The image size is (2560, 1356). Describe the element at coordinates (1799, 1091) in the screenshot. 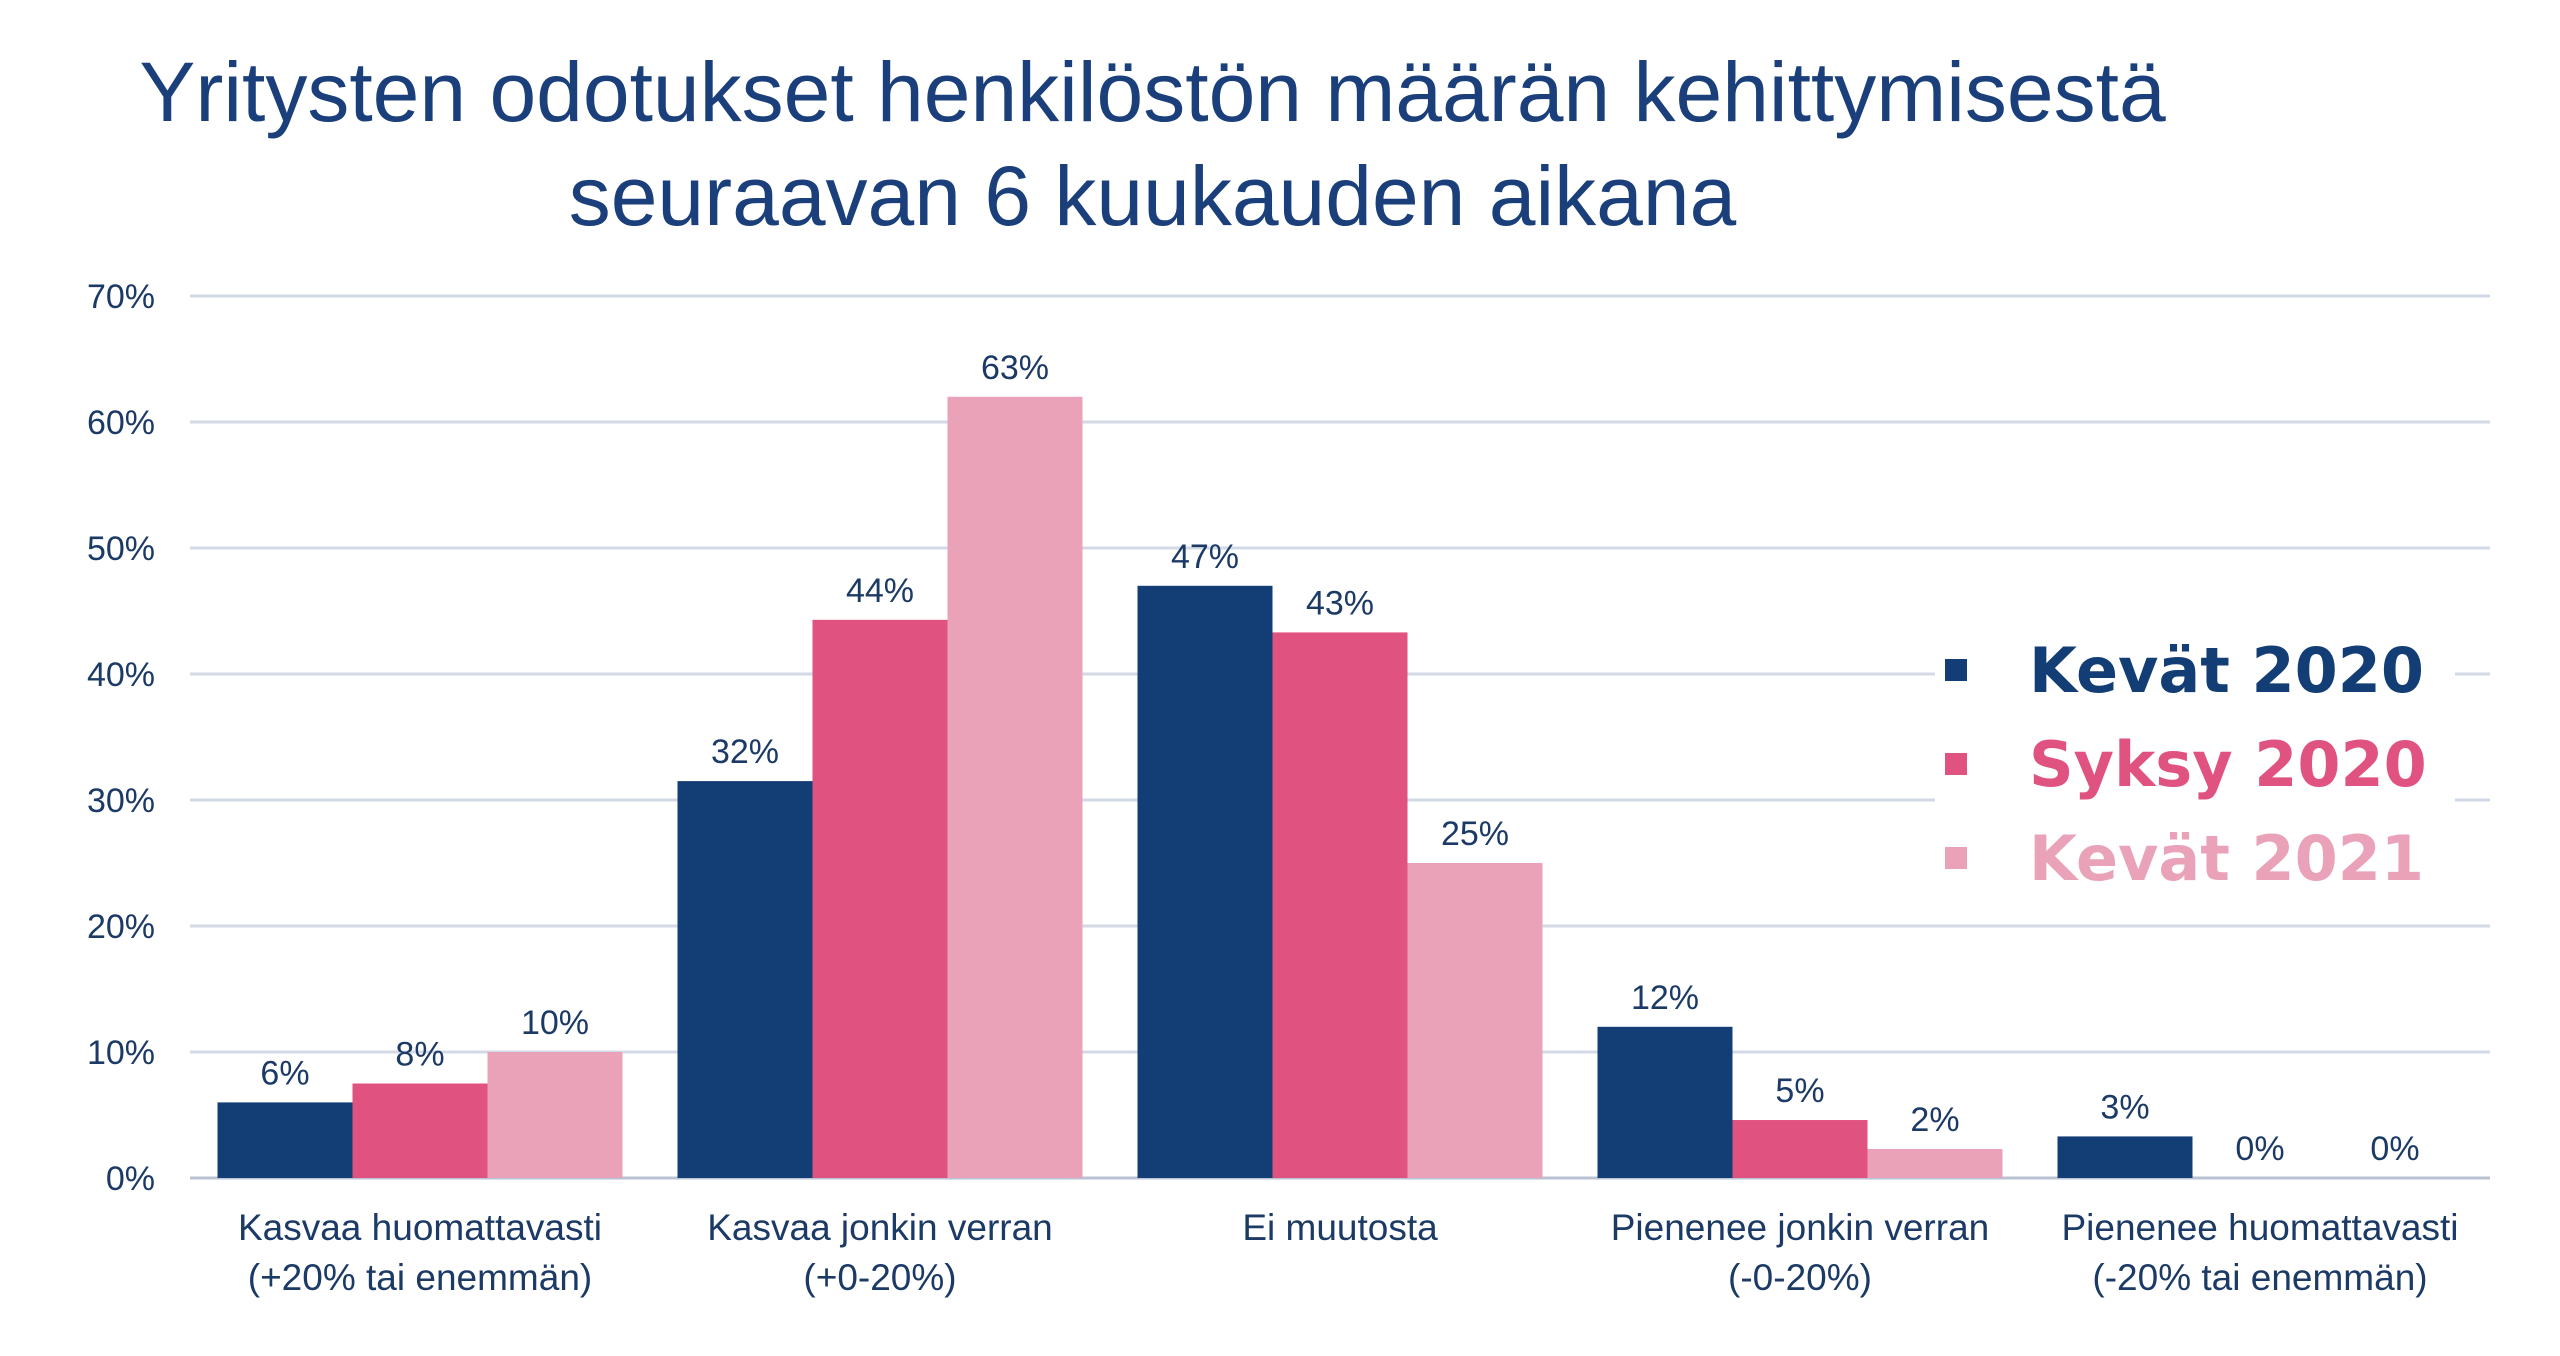

I see `data-label: 5%` at that location.